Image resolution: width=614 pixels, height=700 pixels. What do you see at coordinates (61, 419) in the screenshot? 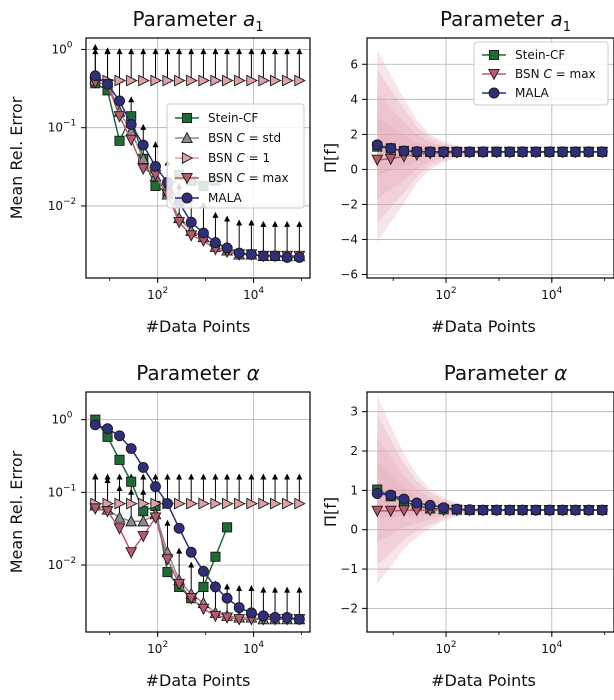
I see `y-tick-label: 10⁰` at bounding box center [61, 419].